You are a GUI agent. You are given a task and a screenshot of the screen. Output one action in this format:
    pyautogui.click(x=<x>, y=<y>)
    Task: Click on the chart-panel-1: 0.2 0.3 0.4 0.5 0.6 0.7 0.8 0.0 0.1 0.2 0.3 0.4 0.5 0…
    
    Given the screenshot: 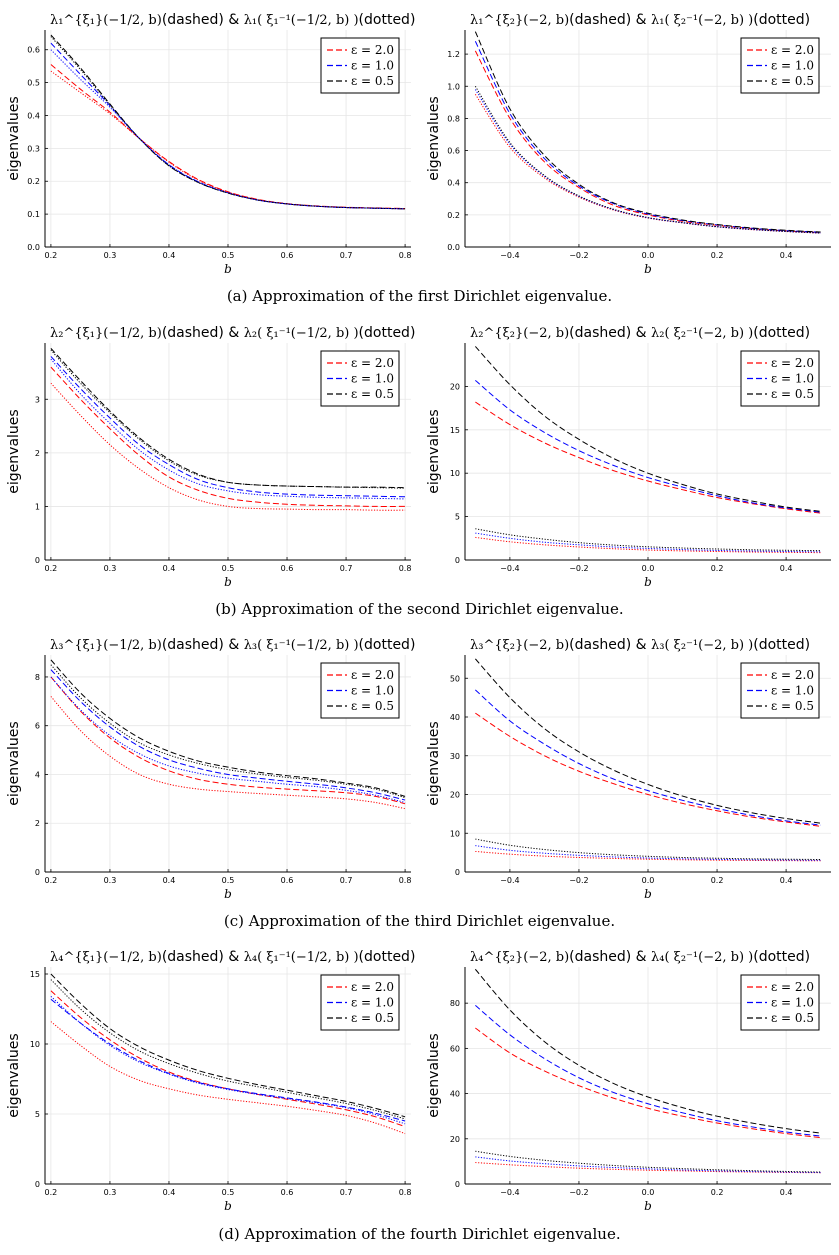 What is the action you would take?
    pyautogui.click(x=210, y=144)
    